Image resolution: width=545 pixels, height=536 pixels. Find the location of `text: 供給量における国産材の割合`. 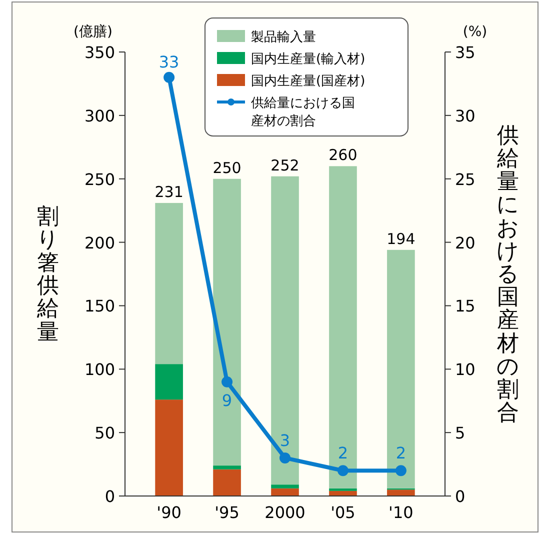

text: 供給量における国産材の割合 is located at coordinates (508, 274).